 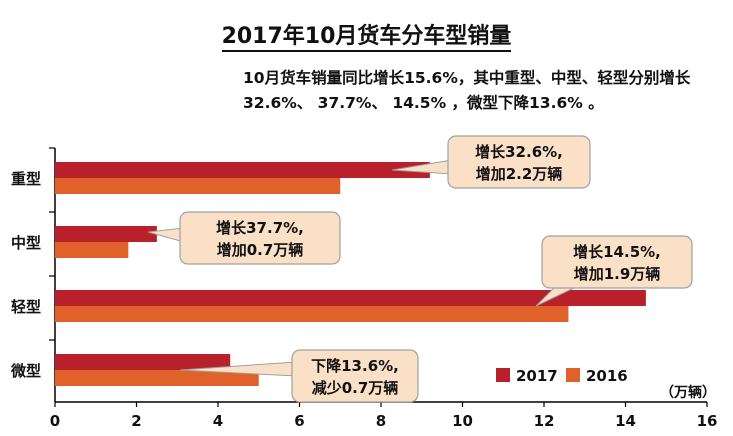 I want to click on callout-text-2-1: 增加1.9万辆, so click(x=617, y=274).